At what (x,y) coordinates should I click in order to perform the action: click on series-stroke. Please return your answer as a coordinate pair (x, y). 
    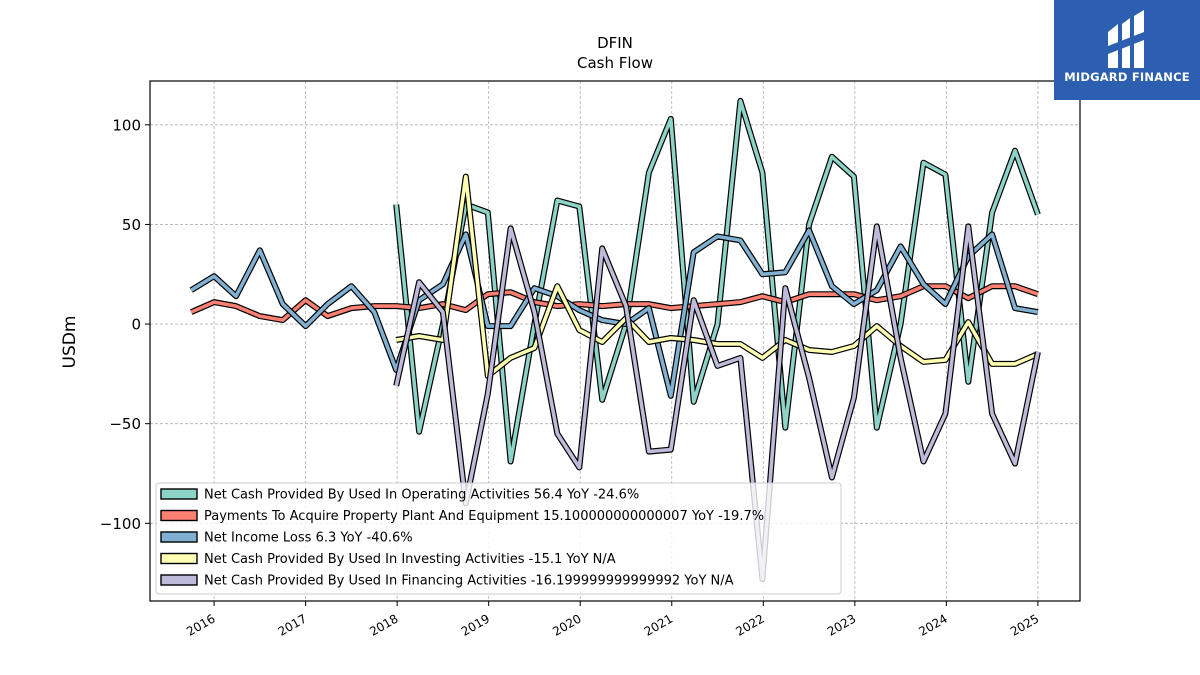
    Looking at the image, I should click on (614, 303).